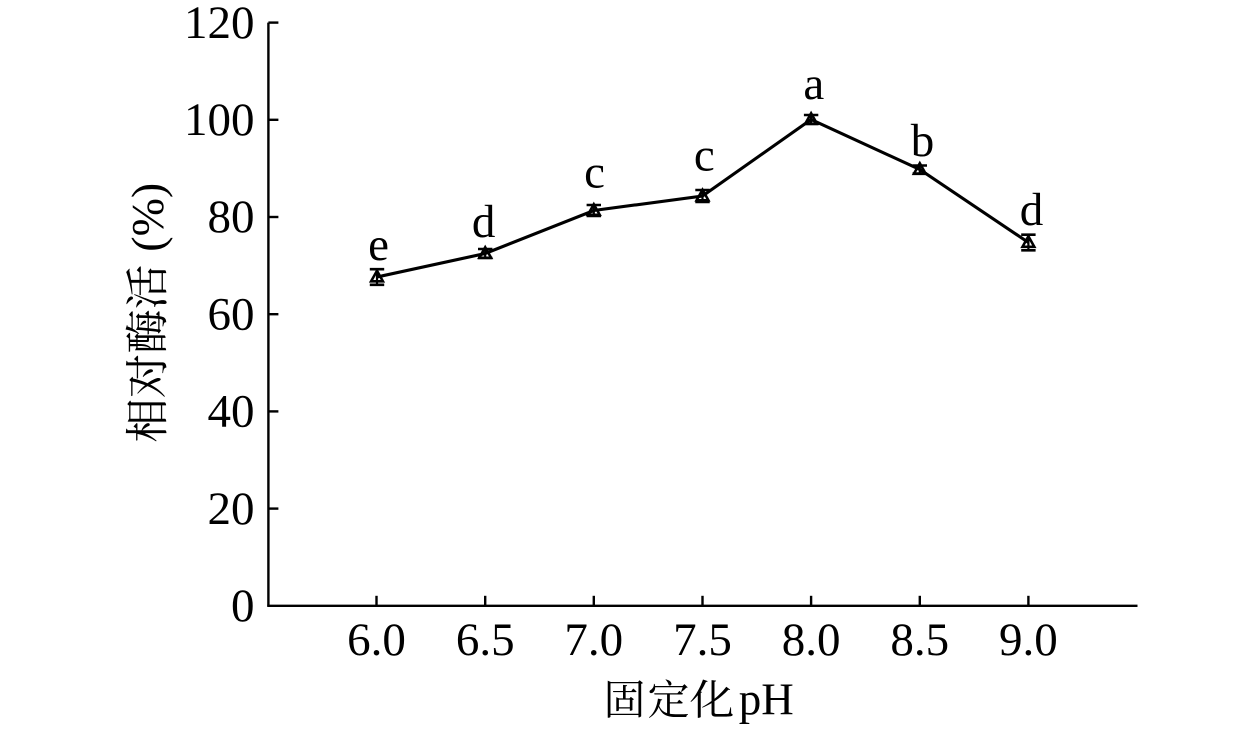 Image resolution: width=1260 pixels, height=733 pixels. What do you see at coordinates (593, 640) in the screenshot?
I see `svg-text: 7.0` at bounding box center [593, 640].